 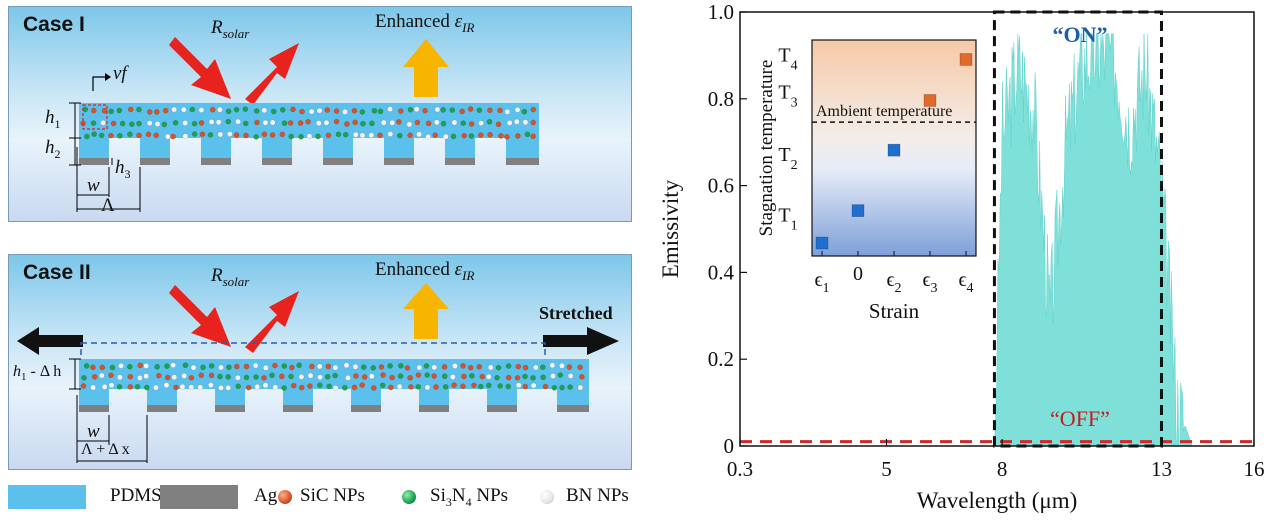 I want to click on w-label: w, so click(x=93, y=431).